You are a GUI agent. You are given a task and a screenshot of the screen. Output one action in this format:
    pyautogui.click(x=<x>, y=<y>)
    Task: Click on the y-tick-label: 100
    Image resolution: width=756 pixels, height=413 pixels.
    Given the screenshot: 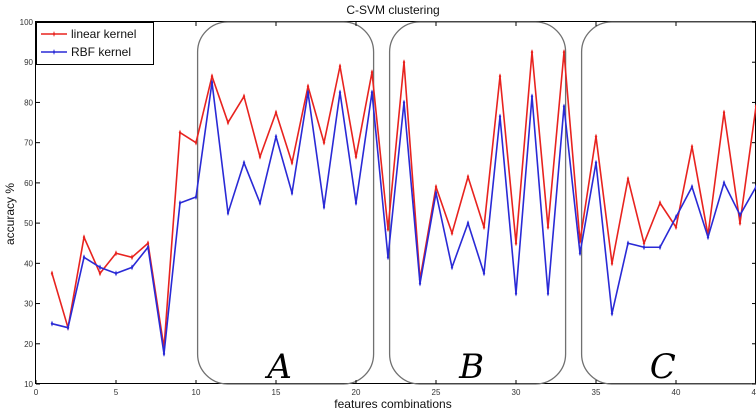 What is the action you would take?
    pyautogui.click(x=27, y=22)
    